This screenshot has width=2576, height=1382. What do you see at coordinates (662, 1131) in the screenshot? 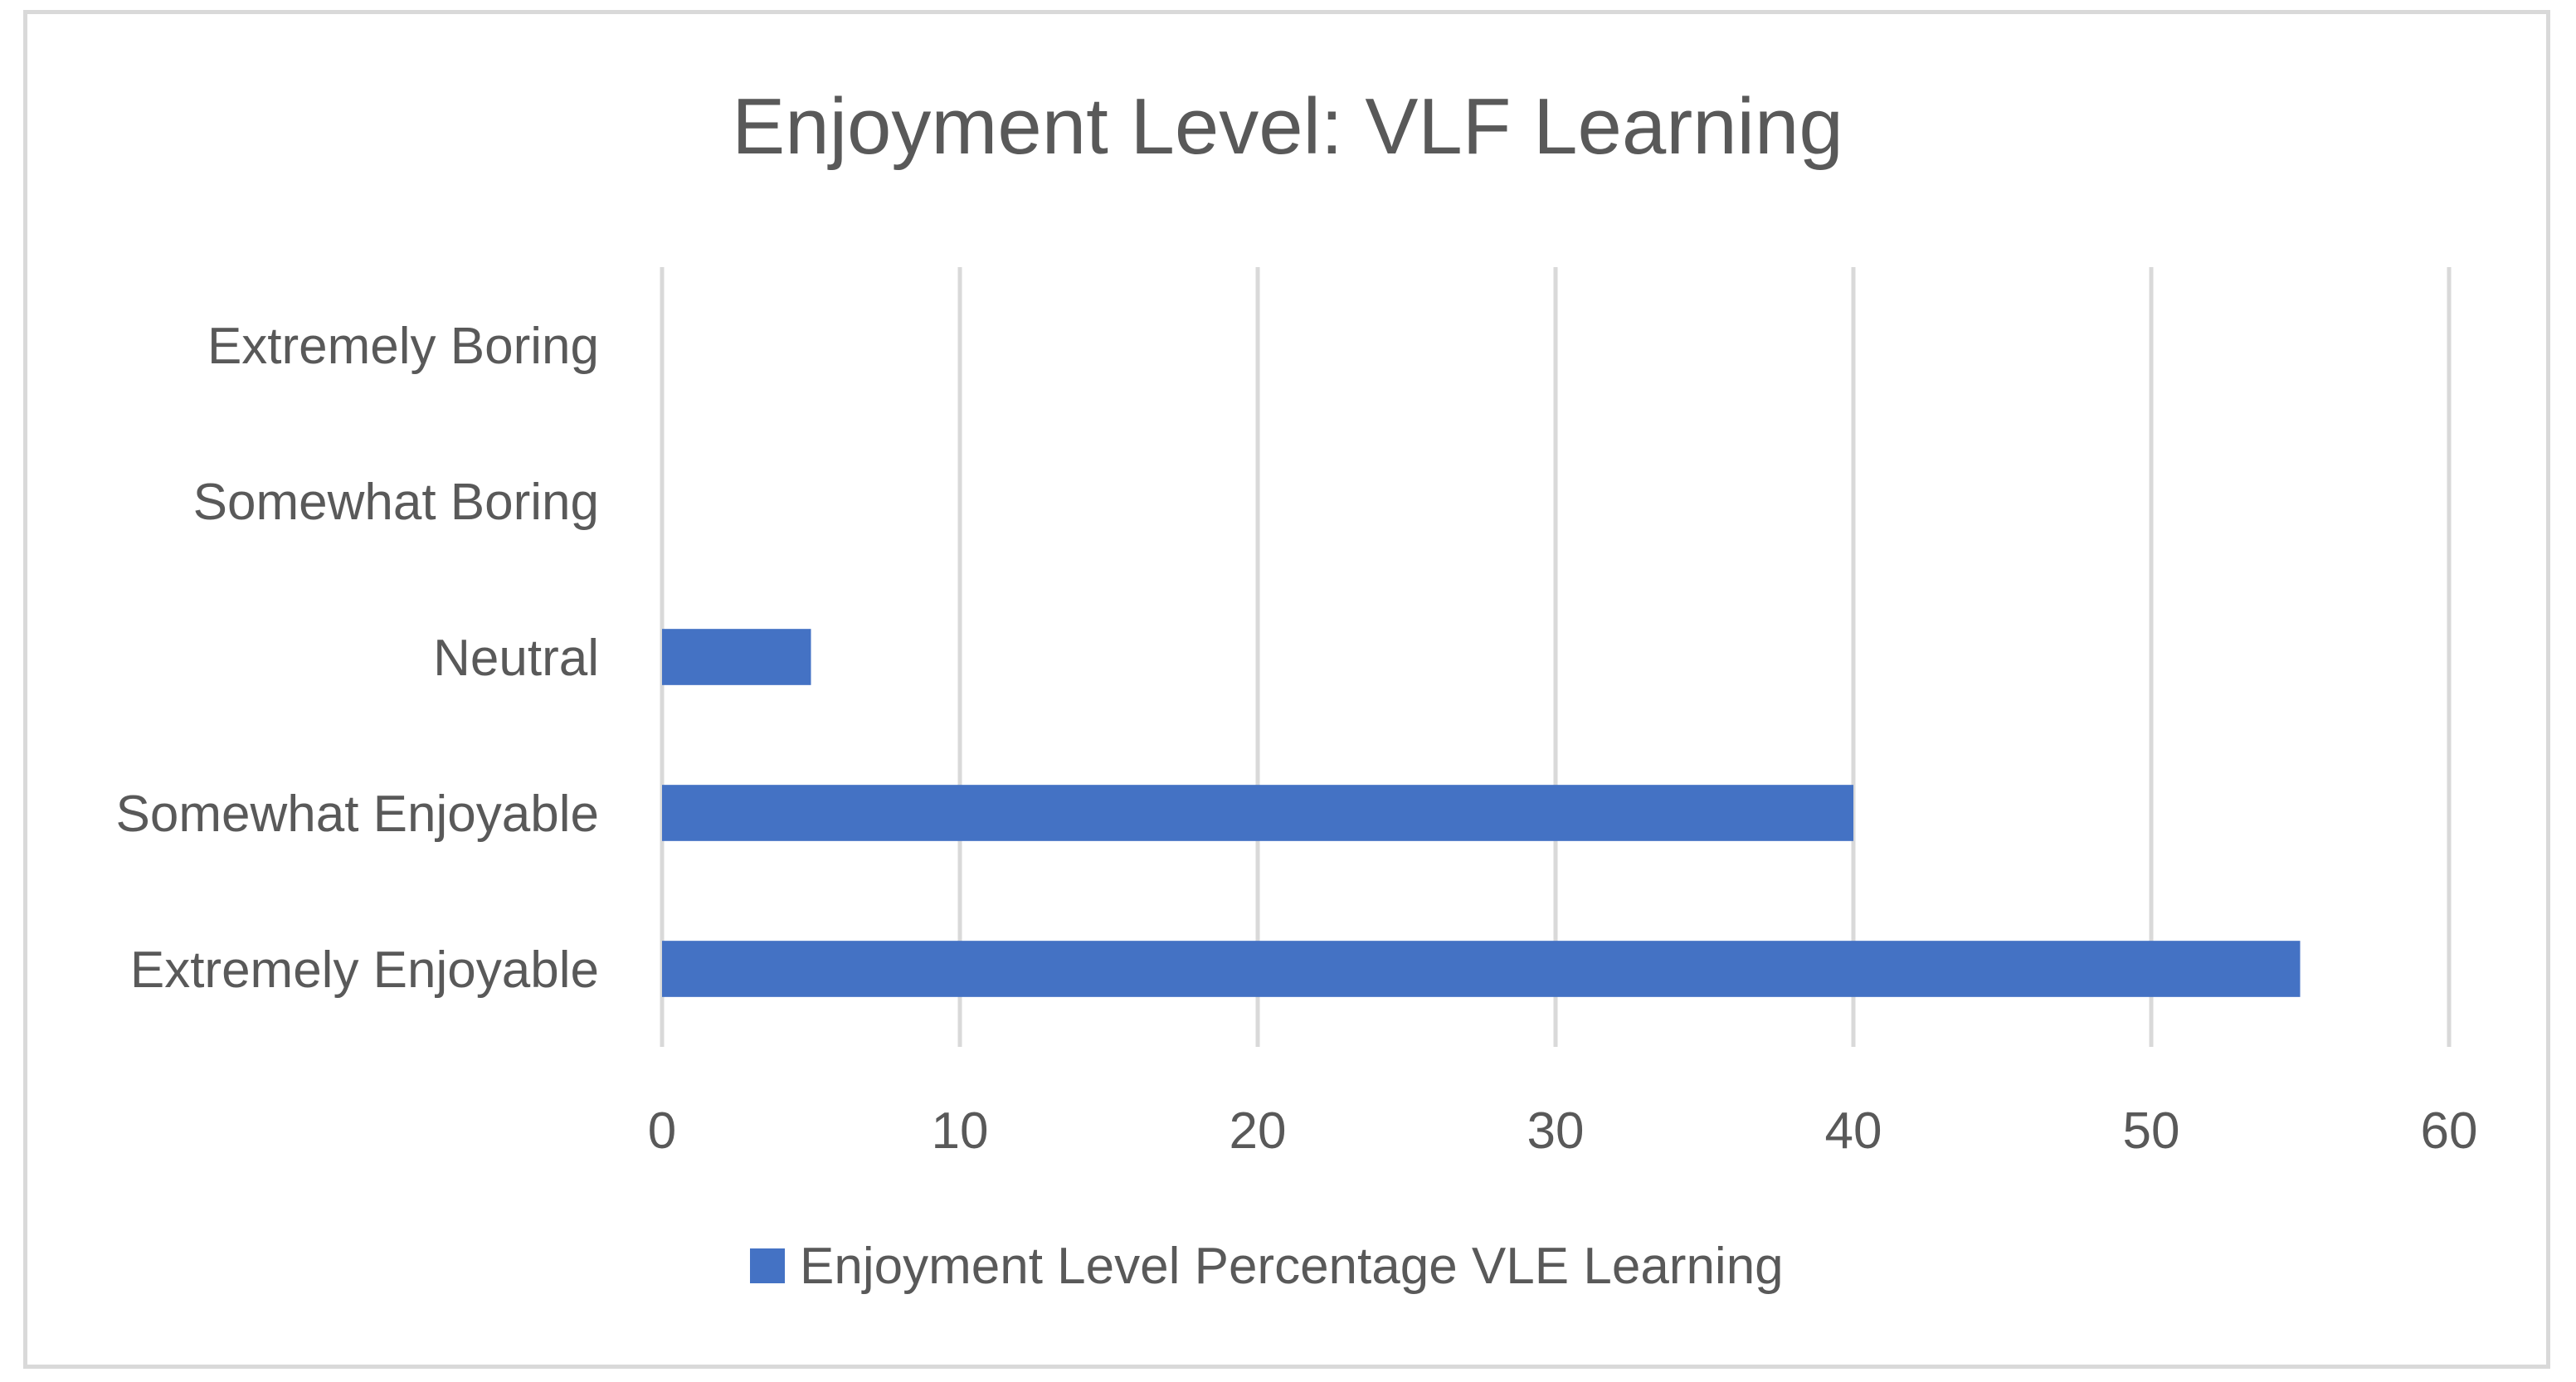
I see `x-tick-label: 0` at bounding box center [662, 1131].